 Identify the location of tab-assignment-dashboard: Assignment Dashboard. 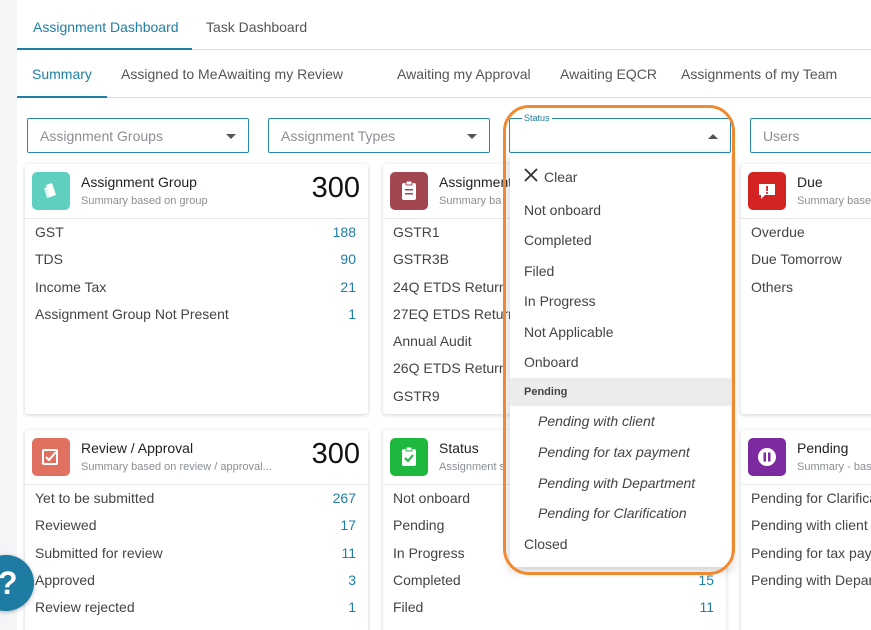
(104, 27).